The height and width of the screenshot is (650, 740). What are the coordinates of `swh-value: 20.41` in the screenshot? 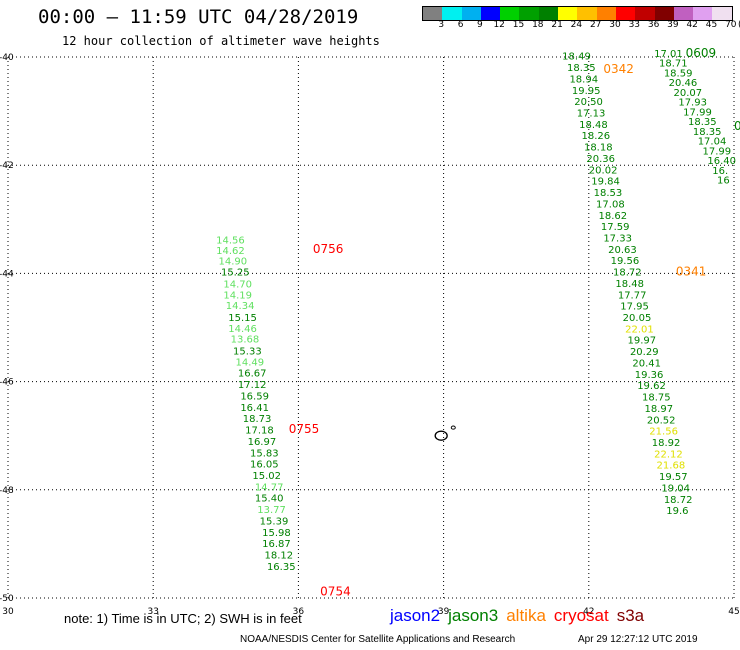 It's located at (646, 363).